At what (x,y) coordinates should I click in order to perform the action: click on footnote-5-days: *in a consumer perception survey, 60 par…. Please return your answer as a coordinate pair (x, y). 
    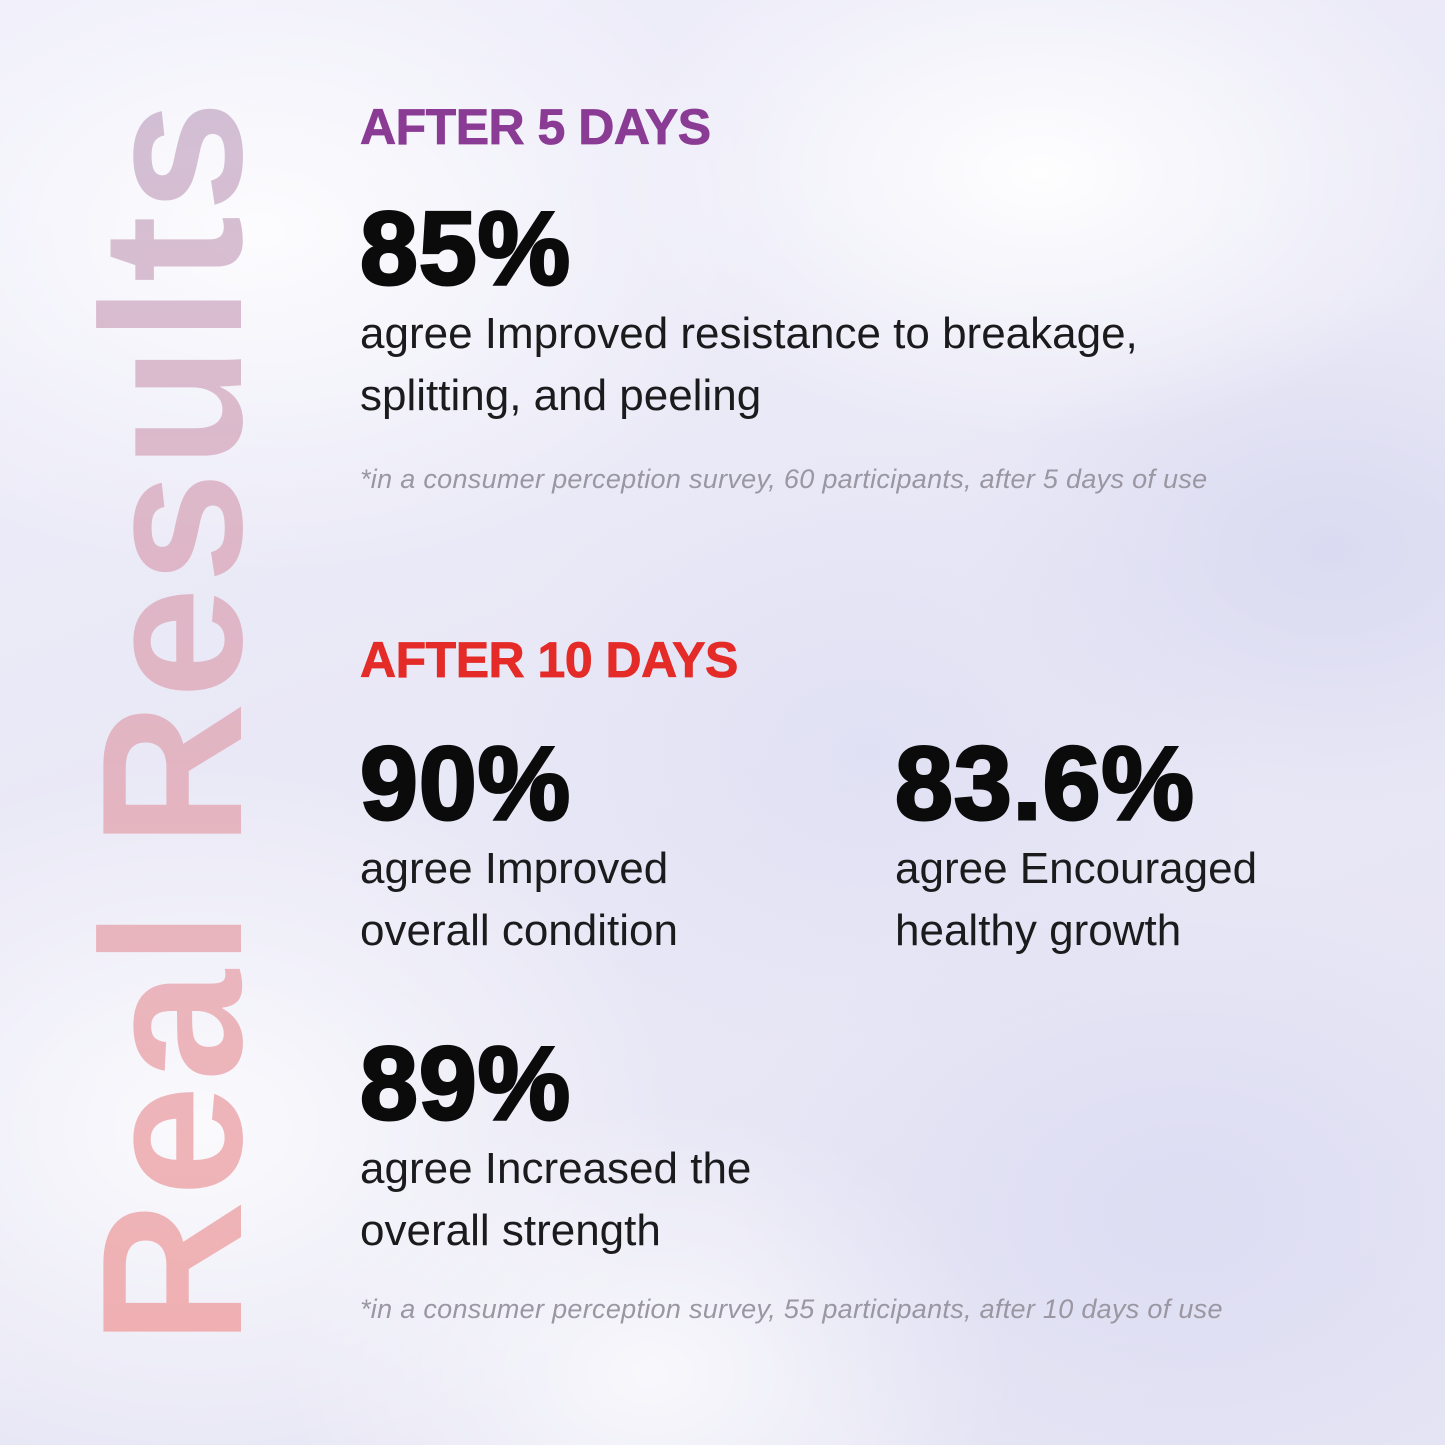
    Looking at the image, I should click on (784, 479).